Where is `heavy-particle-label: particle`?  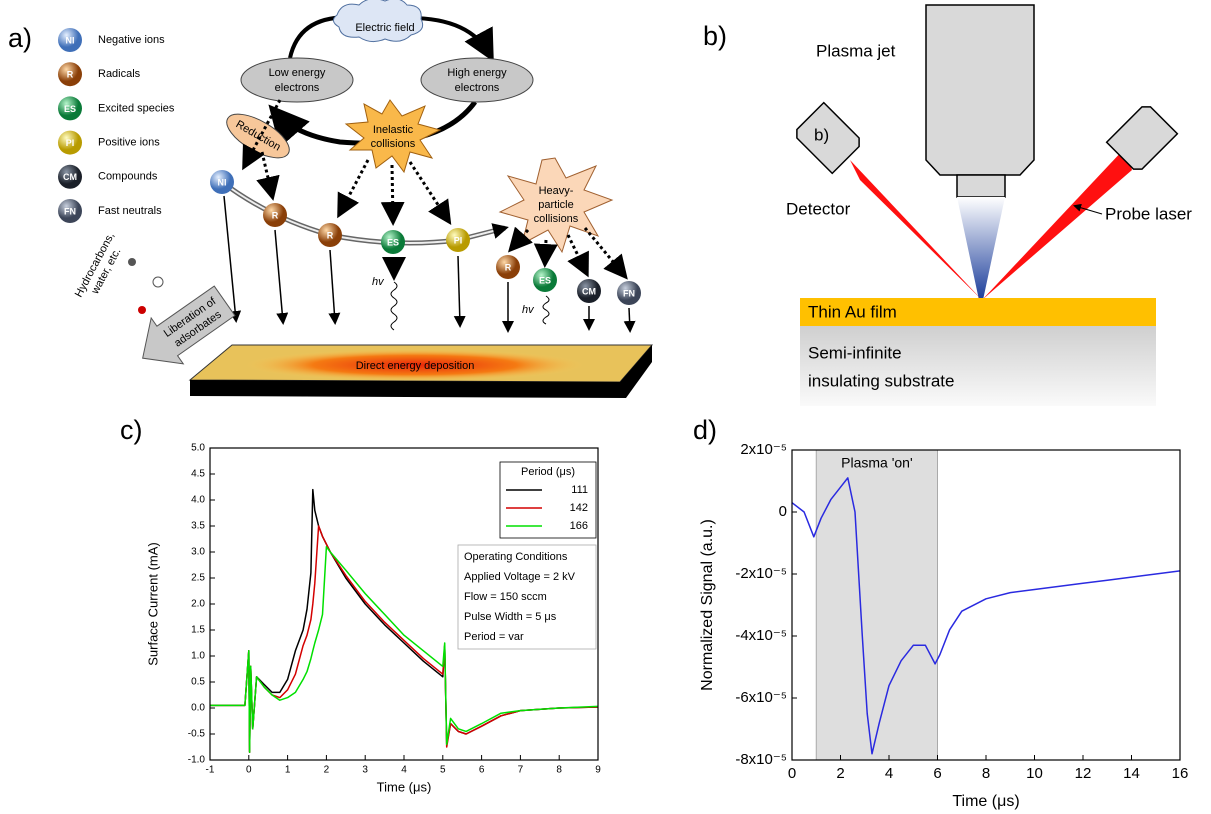
heavy-particle-label: particle is located at coordinates (555, 205).